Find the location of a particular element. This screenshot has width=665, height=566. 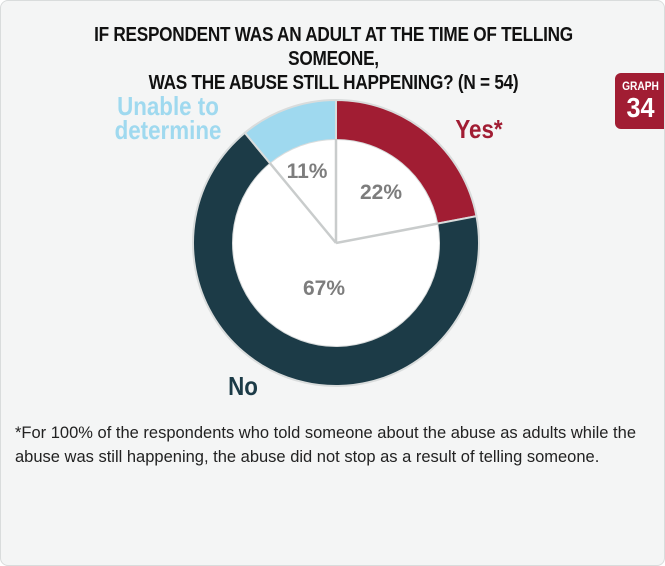

inner-wedge-unable-to-determine is located at coordinates (303, 191).